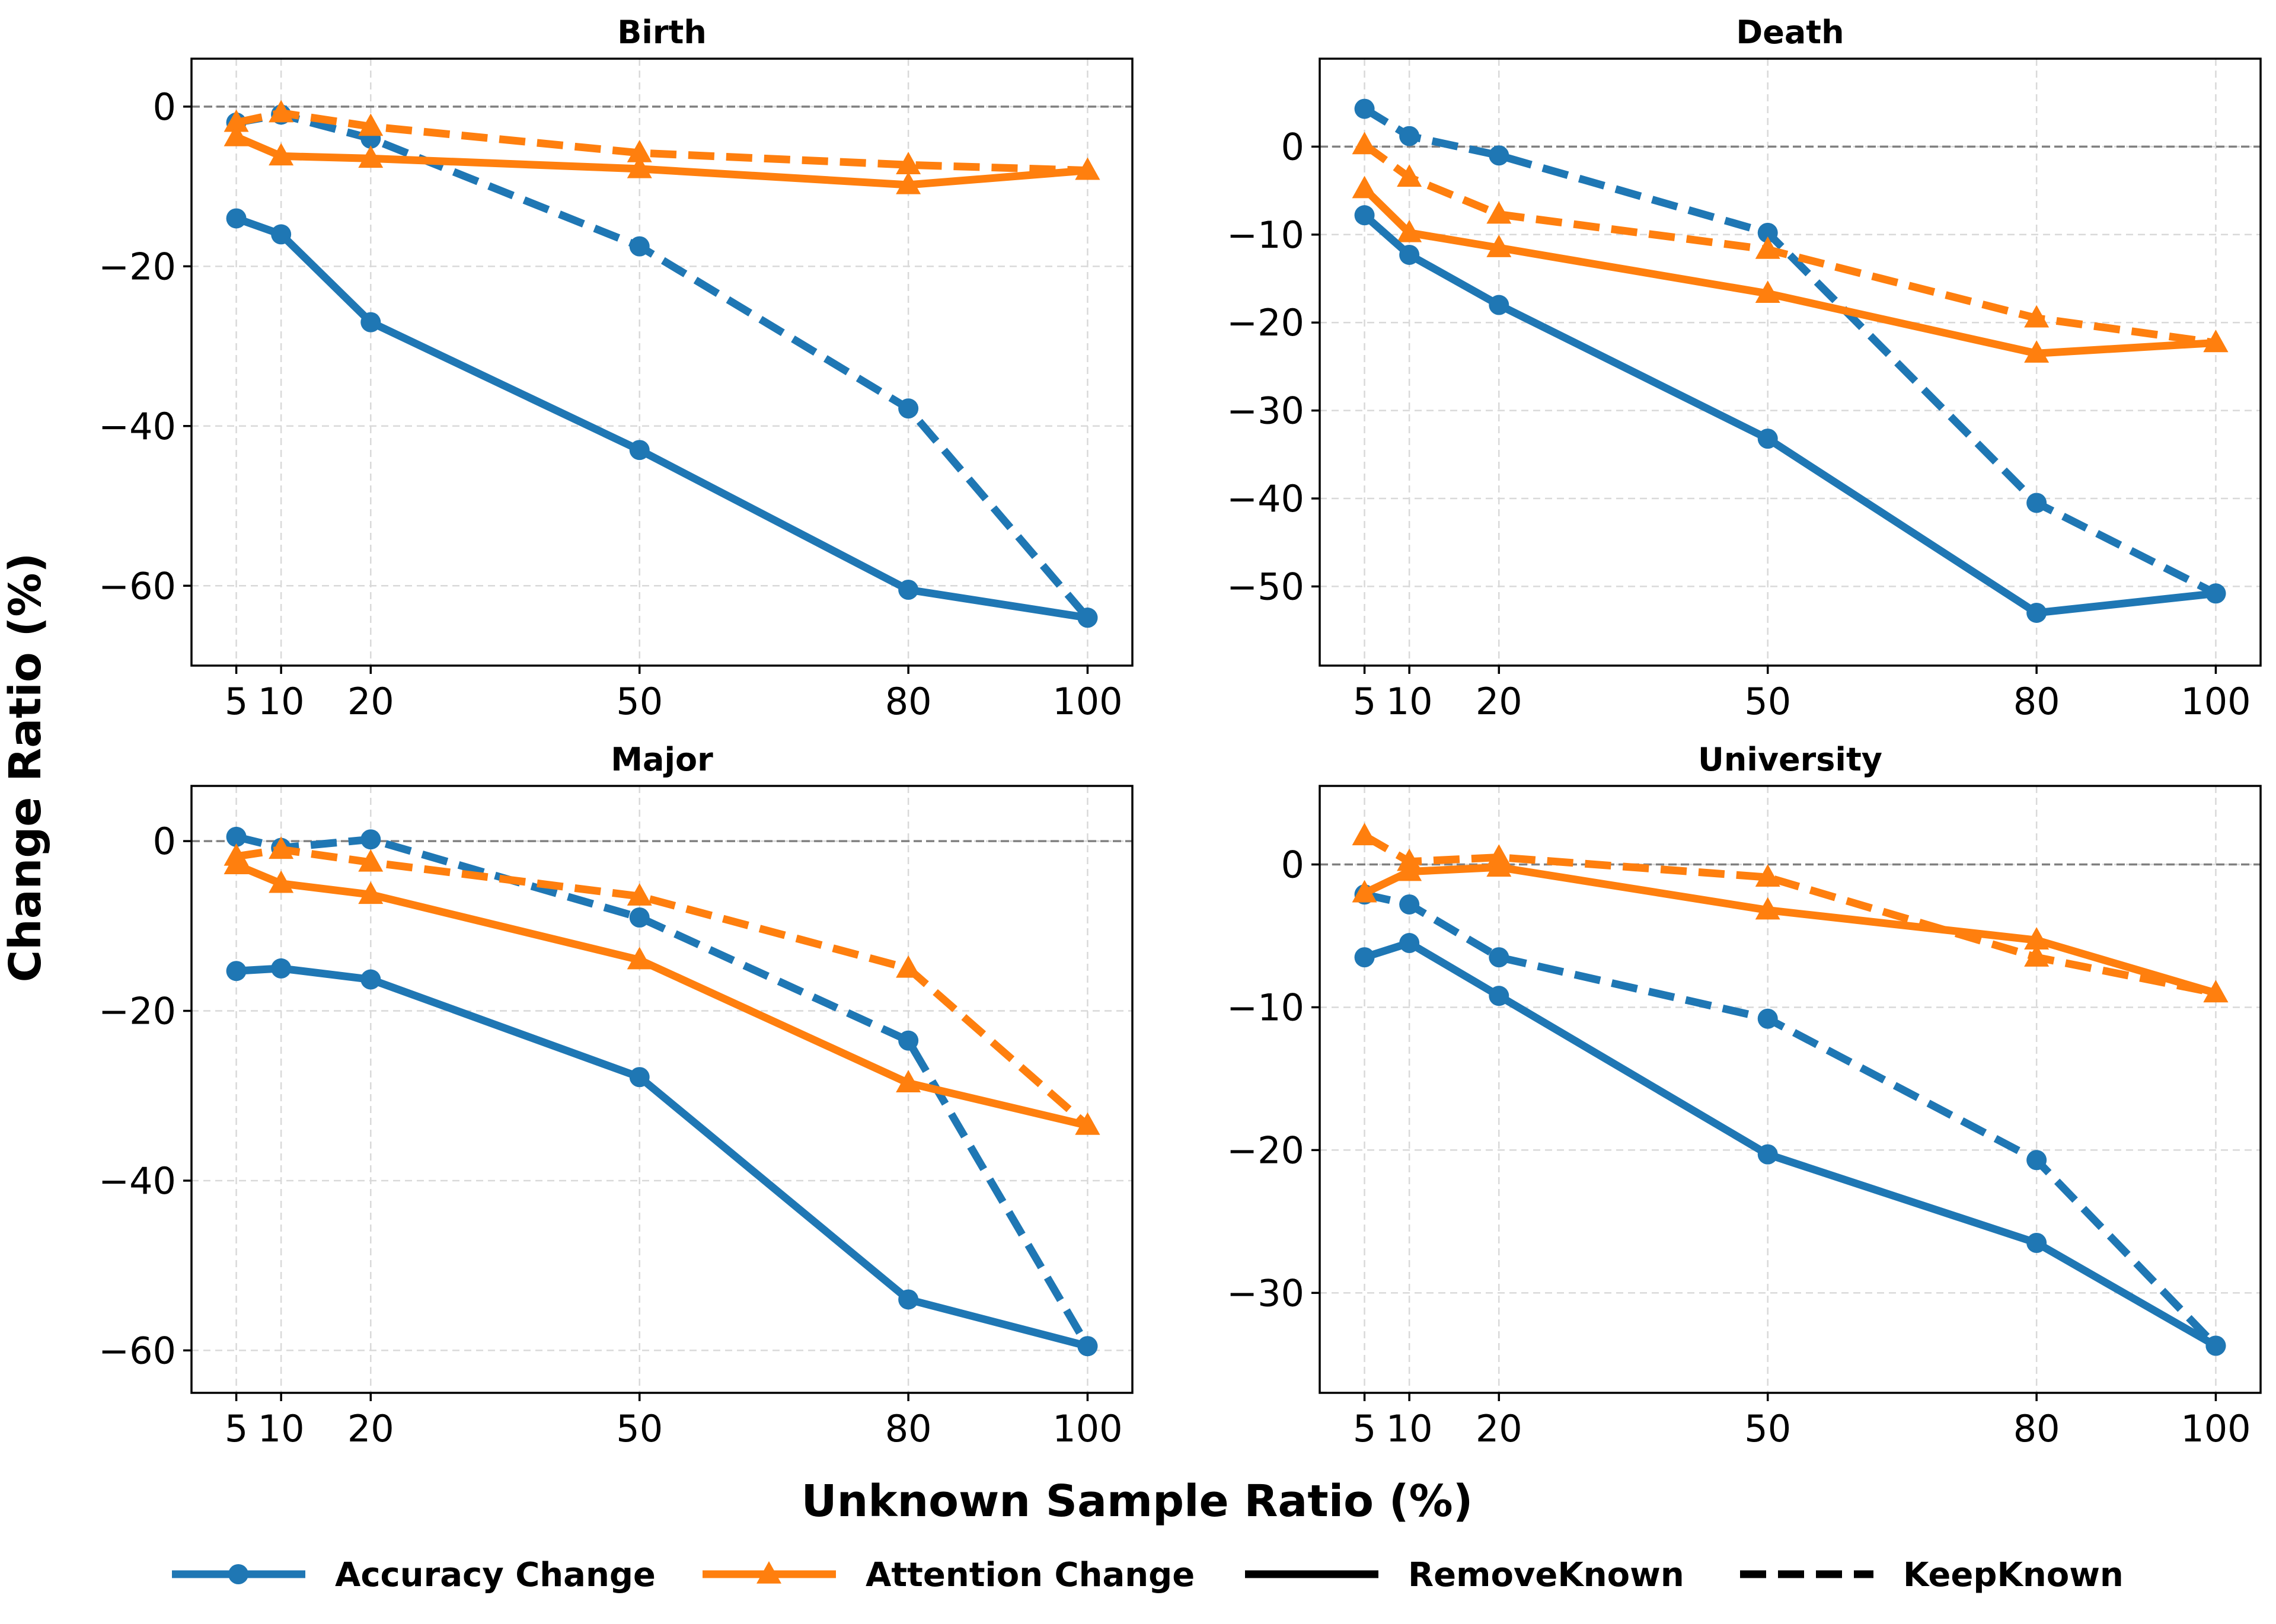 The width and height of the screenshot is (2276, 1624). What do you see at coordinates (1790, 32) in the screenshot?
I see `panel-title: Death` at bounding box center [1790, 32].